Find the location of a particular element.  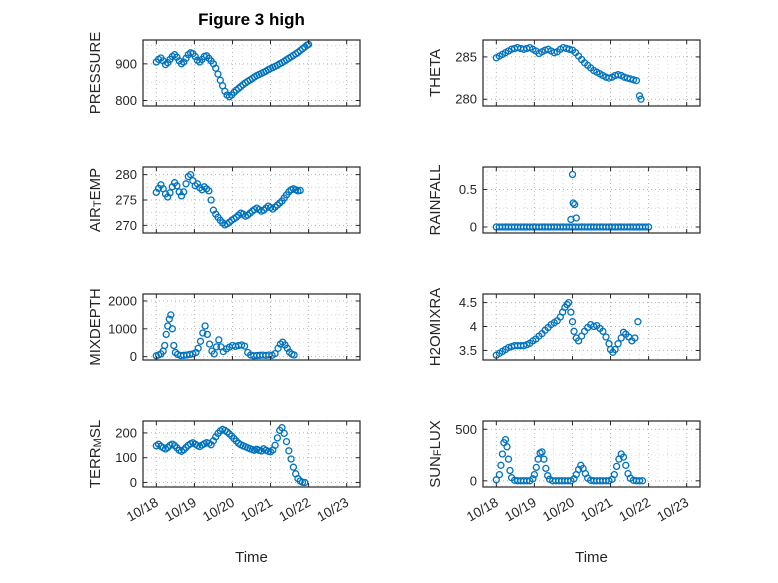

y-tick-label: 4.5 is located at coordinates (468, 302).